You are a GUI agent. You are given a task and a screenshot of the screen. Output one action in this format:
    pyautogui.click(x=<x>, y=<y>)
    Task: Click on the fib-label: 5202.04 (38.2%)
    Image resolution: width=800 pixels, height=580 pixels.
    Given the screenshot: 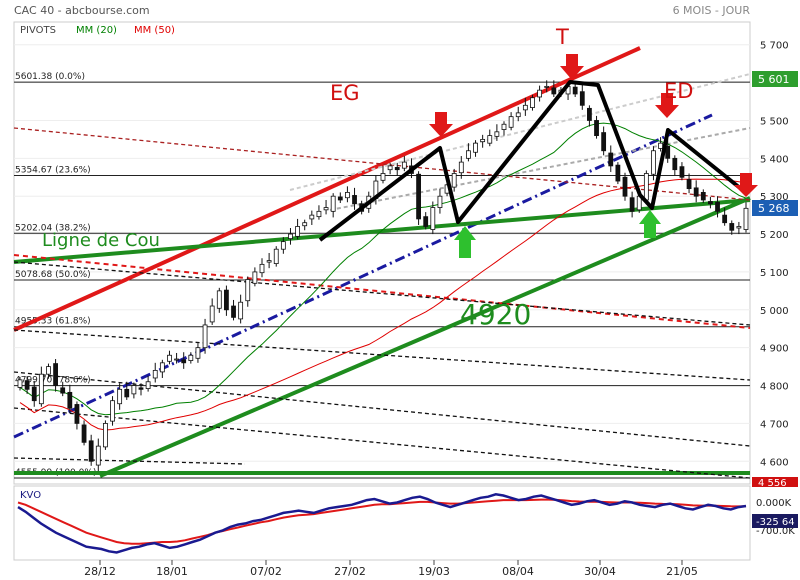 What is the action you would take?
    pyautogui.click(x=53, y=228)
    